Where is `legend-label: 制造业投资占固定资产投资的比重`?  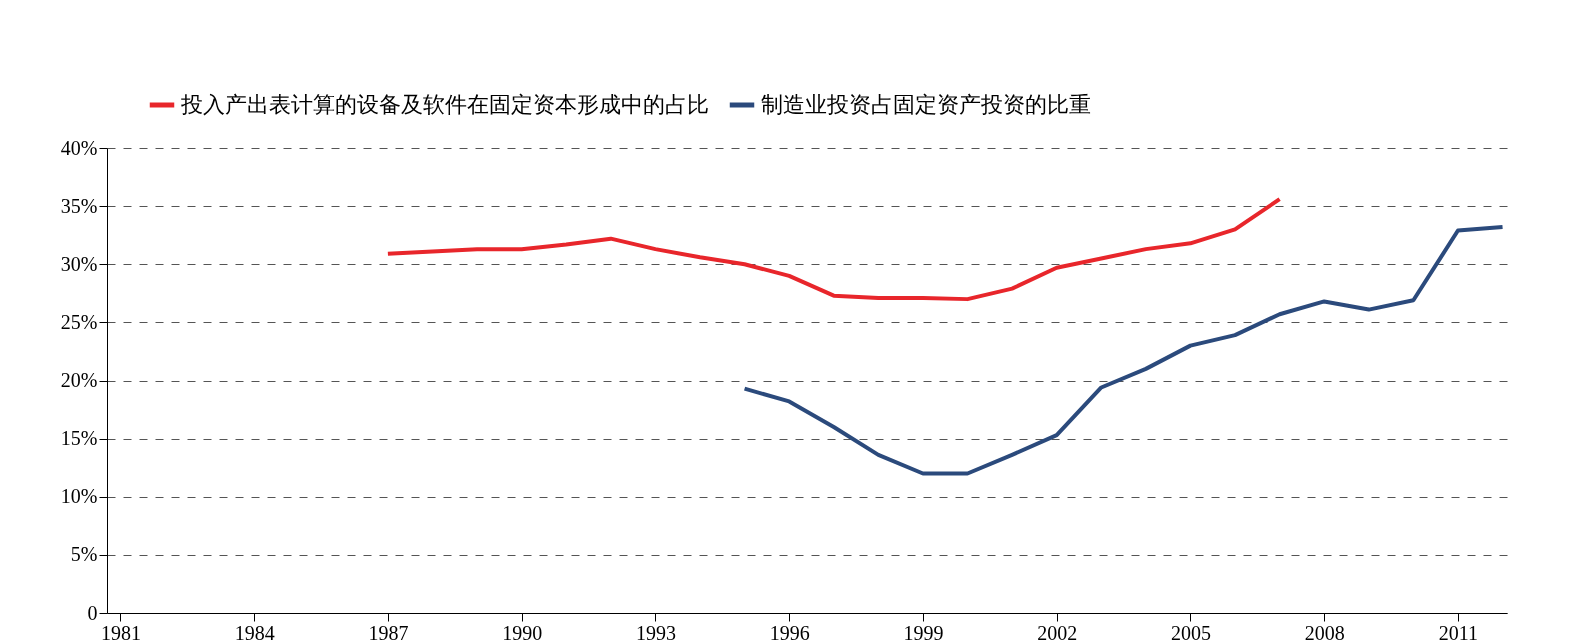 legend-label: 制造业投资占固定资产投资的比重 is located at coordinates (926, 104).